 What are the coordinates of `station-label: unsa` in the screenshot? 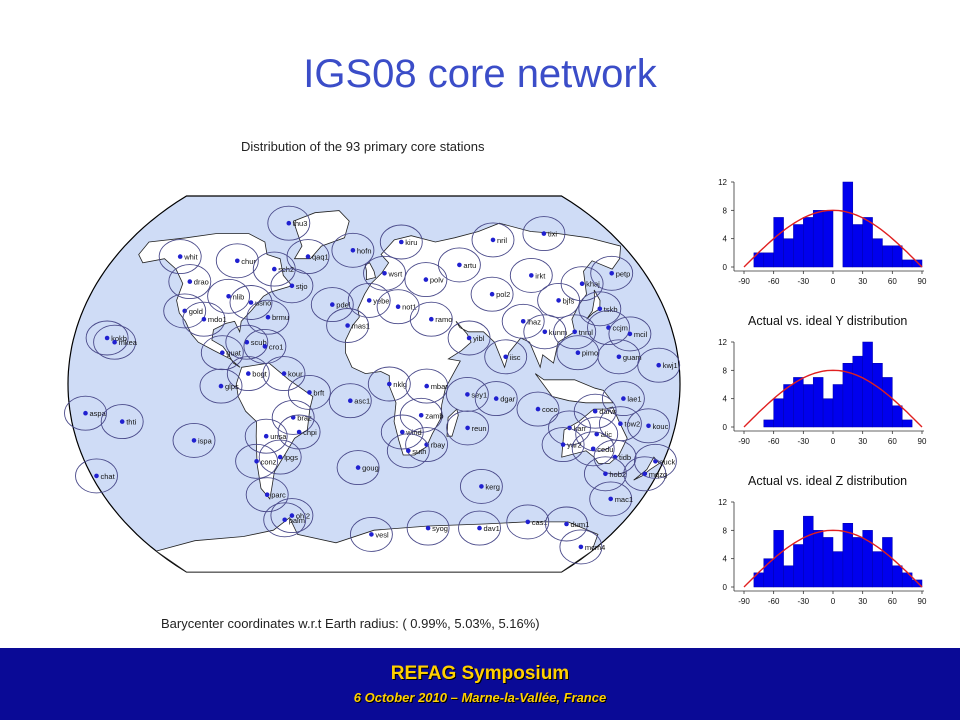 It's located at (278, 436).